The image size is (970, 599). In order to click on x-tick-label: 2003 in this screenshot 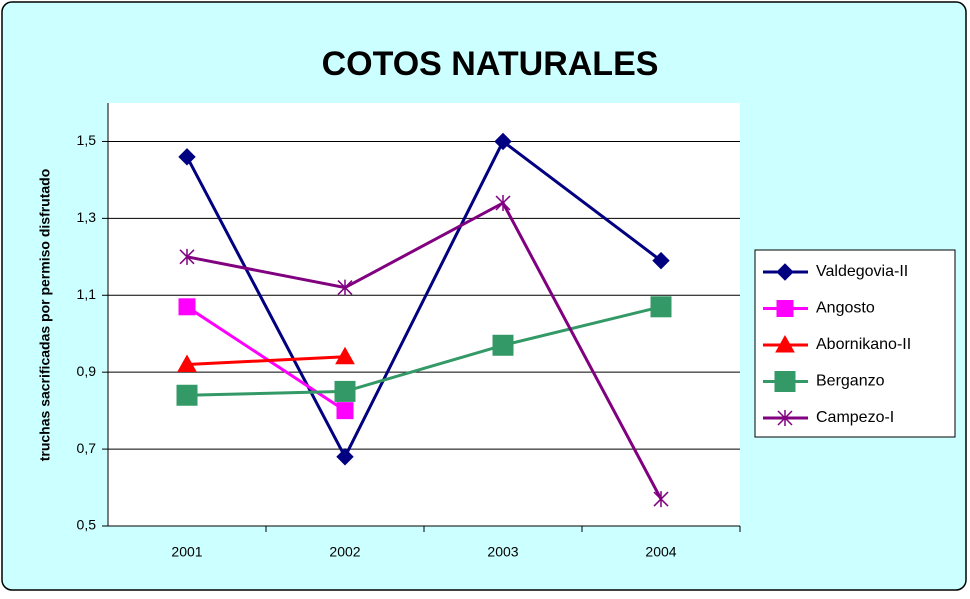, I will do `click(502, 552)`.